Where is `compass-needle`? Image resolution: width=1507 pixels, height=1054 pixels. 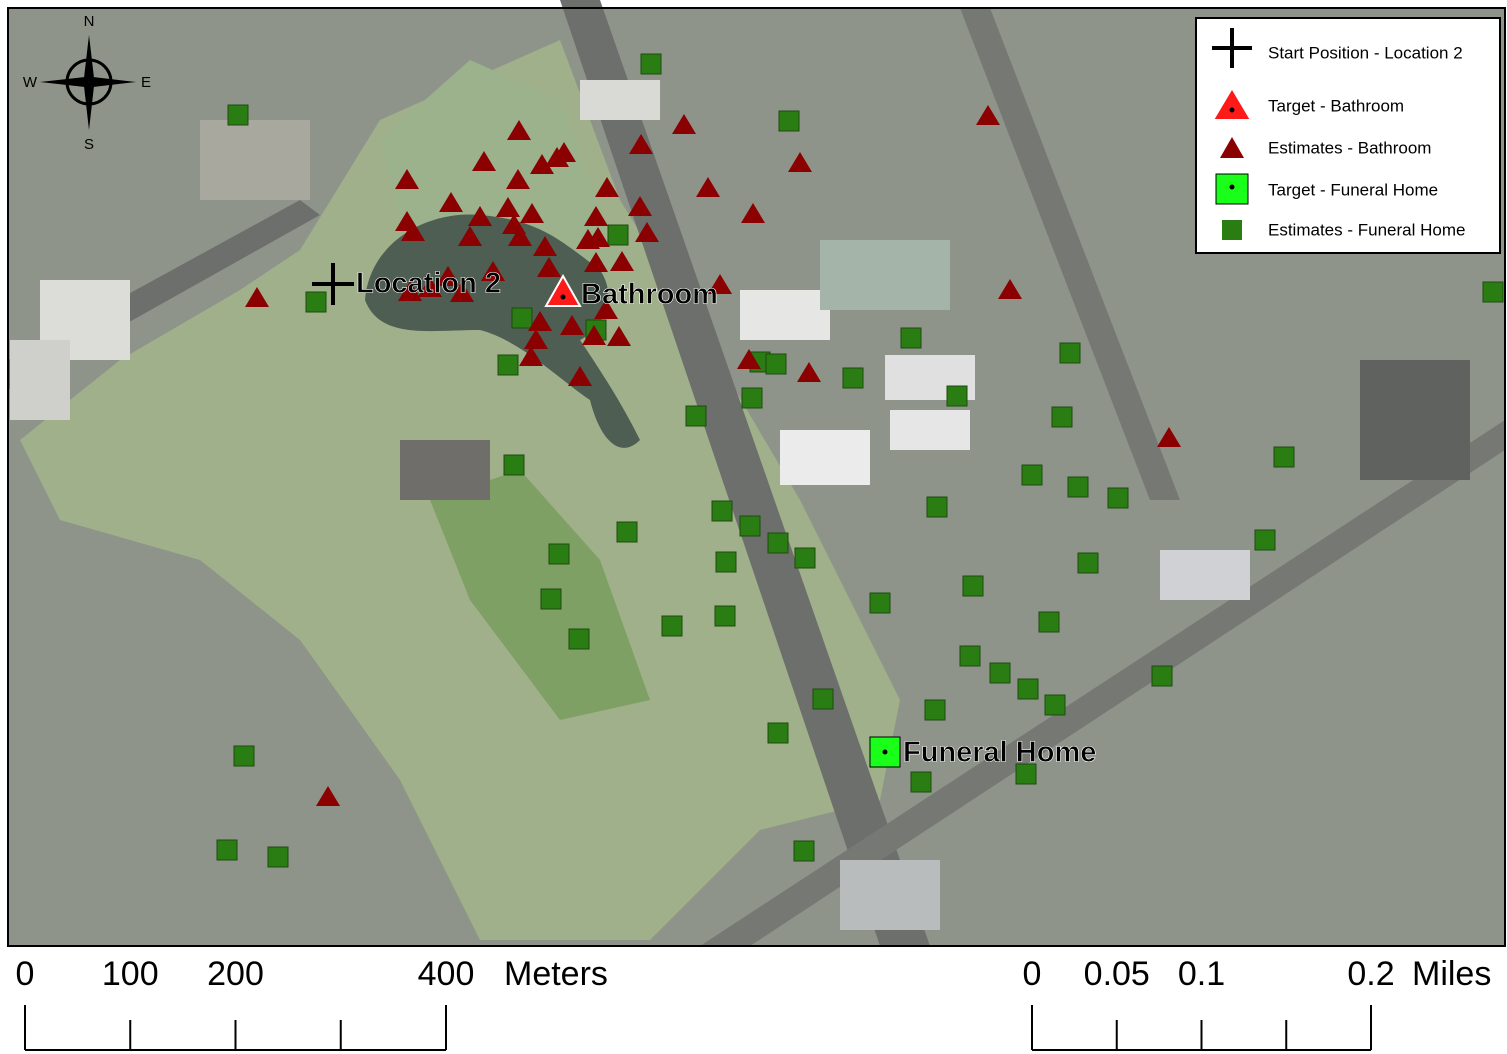 compass-needle is located at coordinates (64, 82).